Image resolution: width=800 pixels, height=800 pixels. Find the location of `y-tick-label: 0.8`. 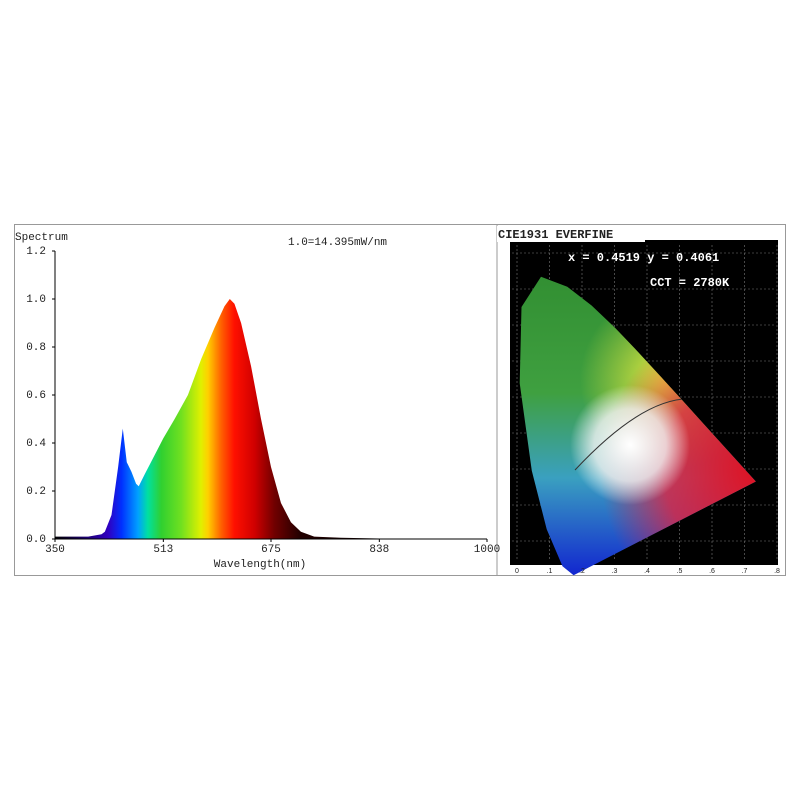

y-tick-label: 0.8 is located at coordinates (36, 348).